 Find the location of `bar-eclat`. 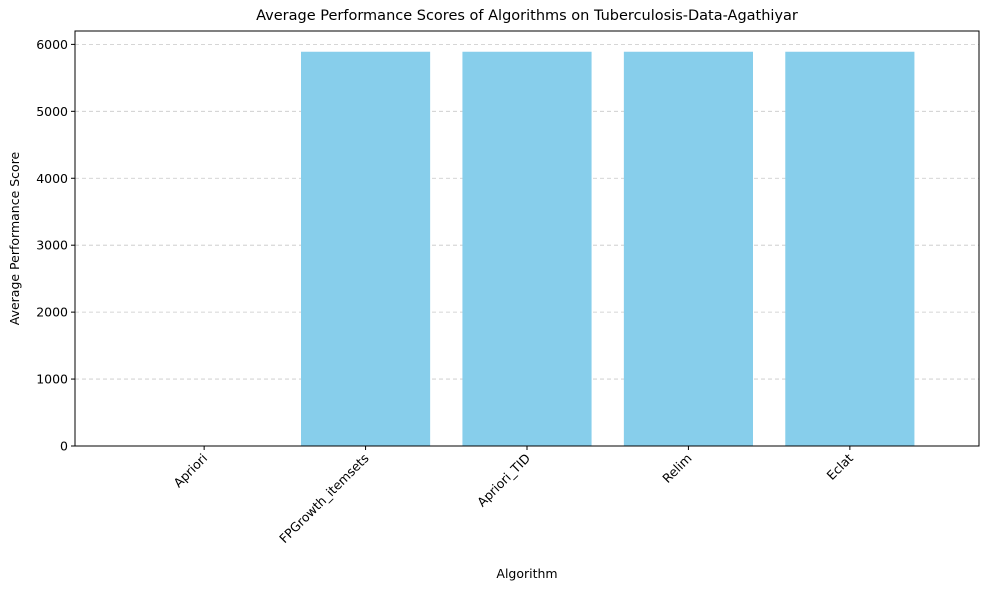

bar-eclat is located at coordinates (850, 248).